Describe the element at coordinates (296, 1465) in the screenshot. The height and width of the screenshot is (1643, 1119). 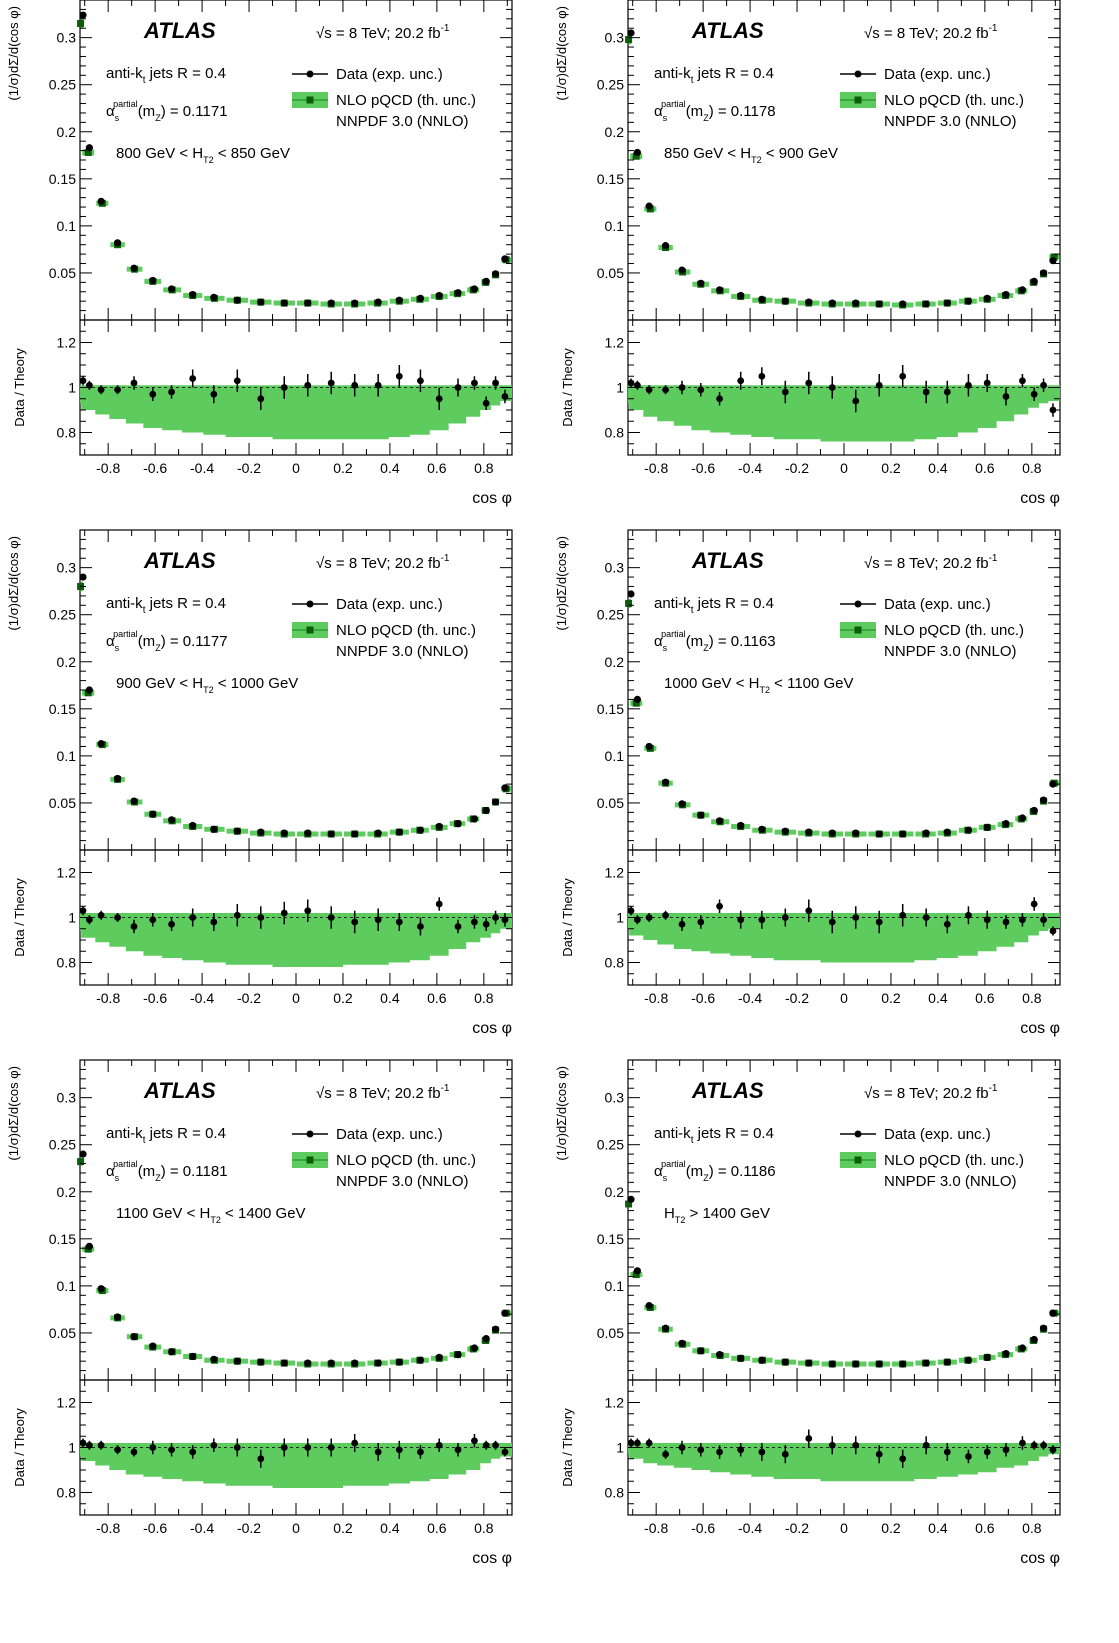
I see `ratio-uncertainty-band` at that location.